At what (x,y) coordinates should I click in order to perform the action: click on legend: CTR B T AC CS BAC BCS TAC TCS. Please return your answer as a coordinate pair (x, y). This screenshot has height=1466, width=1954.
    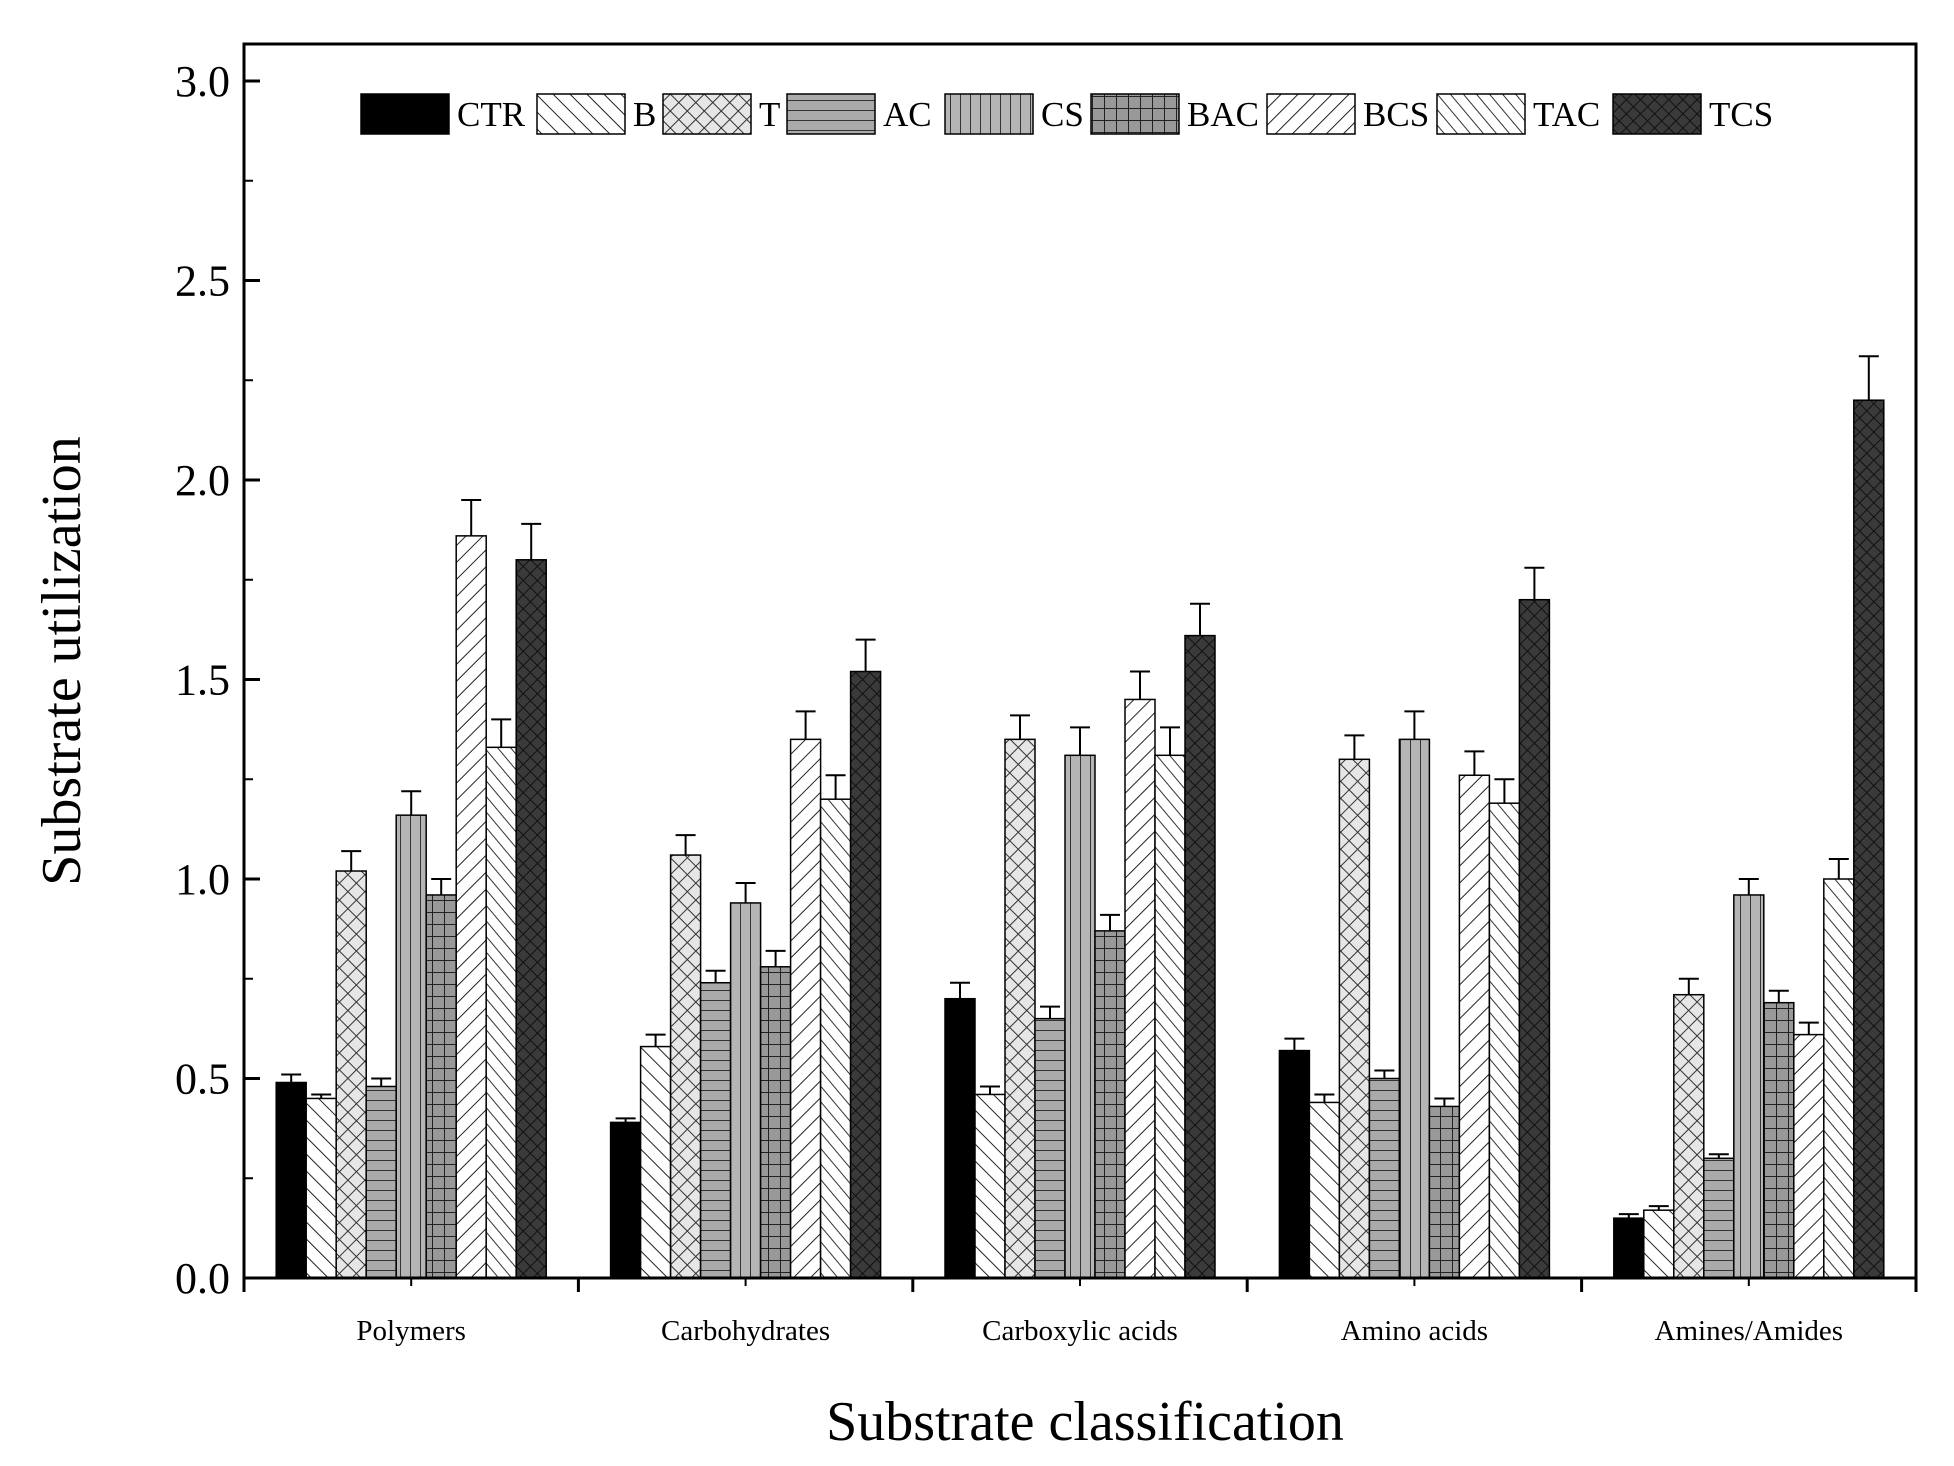
    Looking at the image, I should click on (1066, 114).